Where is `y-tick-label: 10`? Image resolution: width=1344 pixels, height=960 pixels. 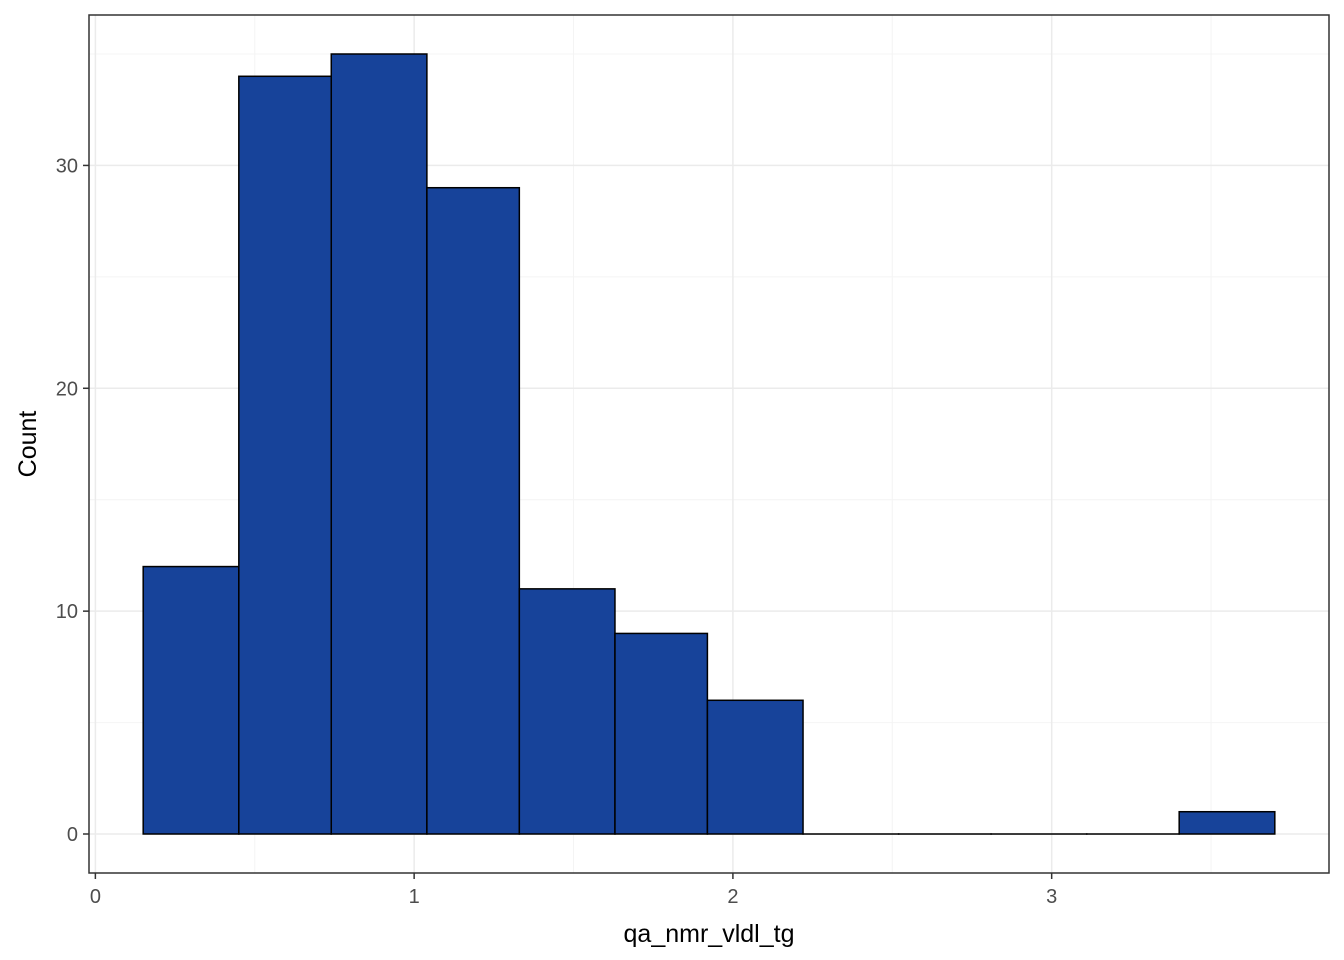
y-tick-label: 10 is located at coordinates (67, 612).